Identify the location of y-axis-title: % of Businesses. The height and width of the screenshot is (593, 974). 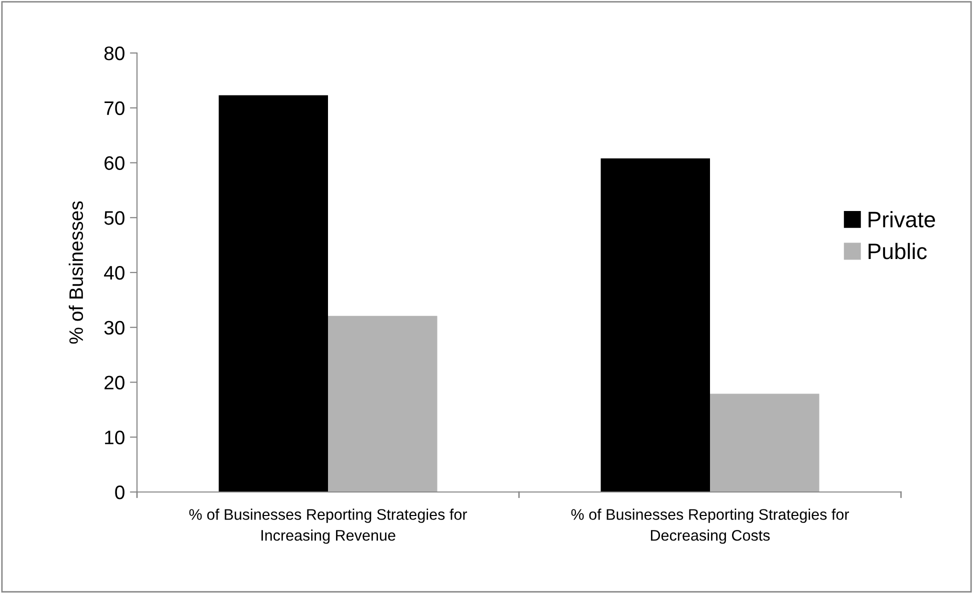
(76, 272).